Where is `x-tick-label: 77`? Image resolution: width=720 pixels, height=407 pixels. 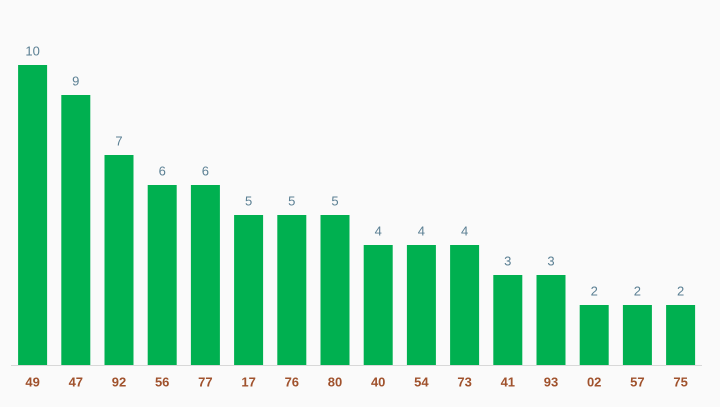
x-tick-label: 77 is located at coordinates (205, 381).